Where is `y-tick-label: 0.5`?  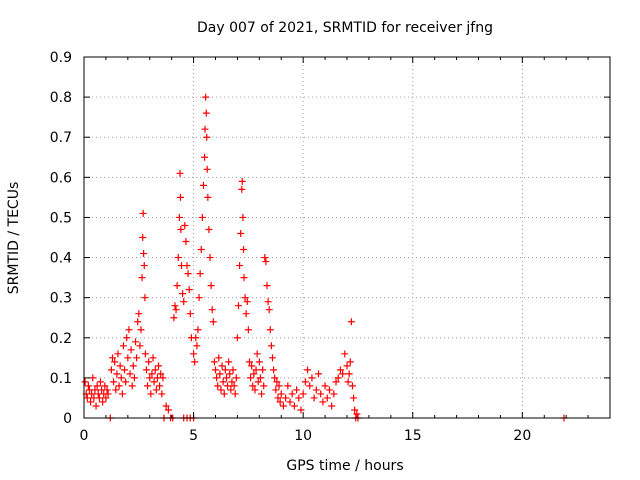 y-tick-label: 0.5 is located at coordinates (61, 218).